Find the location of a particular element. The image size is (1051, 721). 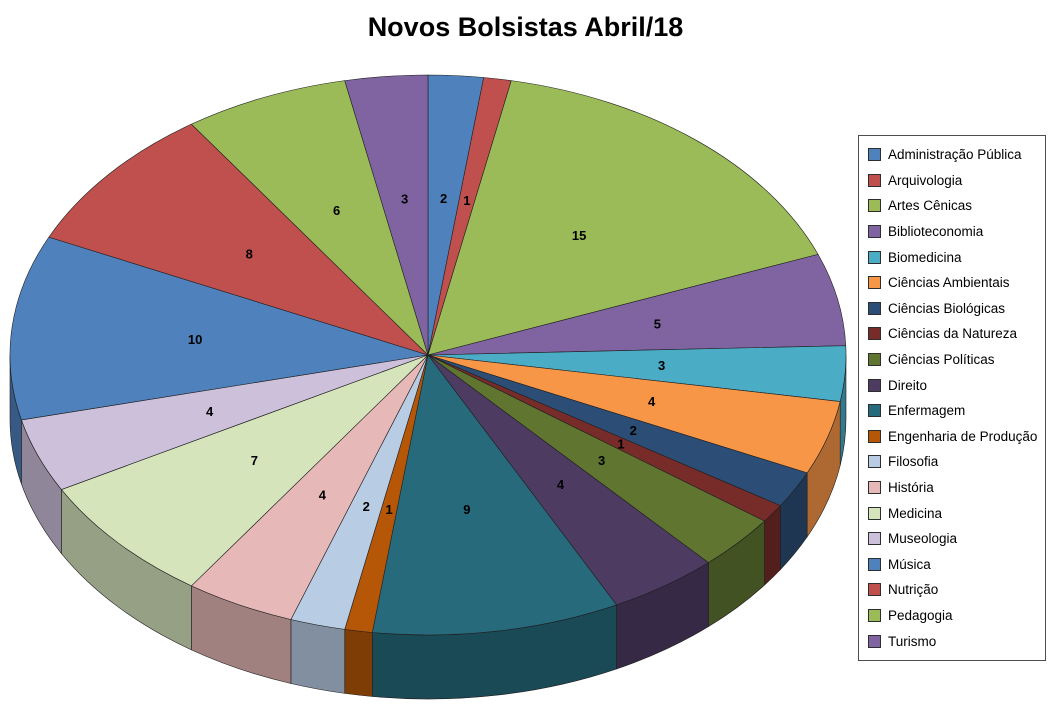

legend-item: Biomedicina is located at coordinates (953, 257).